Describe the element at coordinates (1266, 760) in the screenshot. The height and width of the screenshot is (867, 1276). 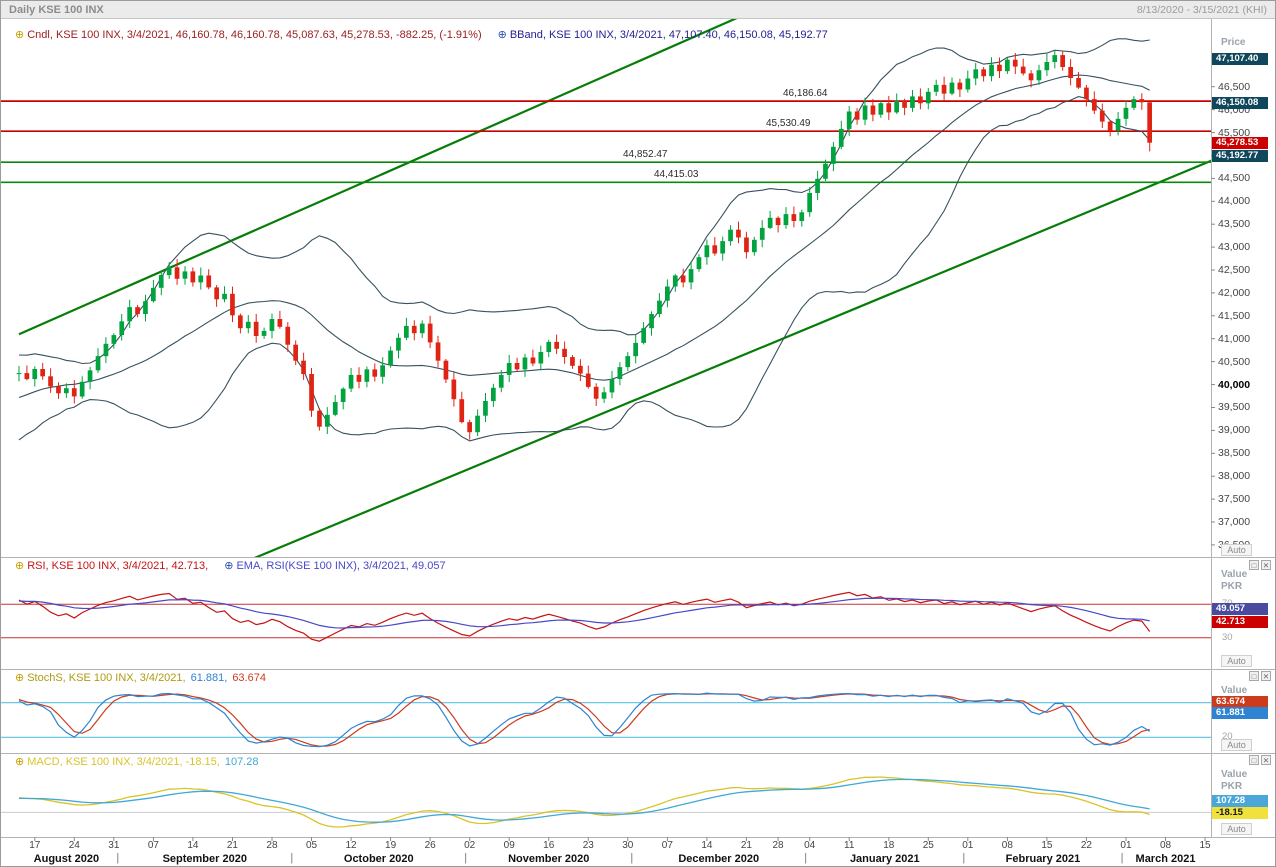
I see `macd-panel-close-icon: ✕` at that location.